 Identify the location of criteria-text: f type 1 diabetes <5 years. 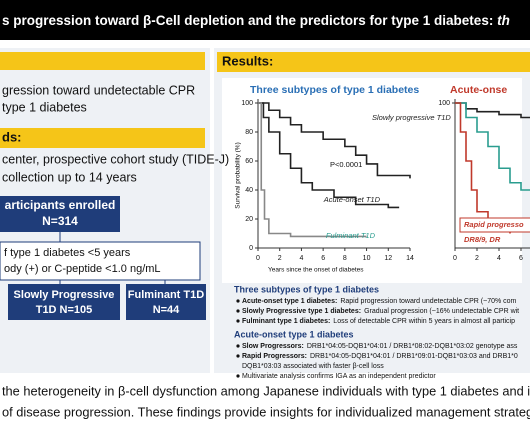
(67, 253).